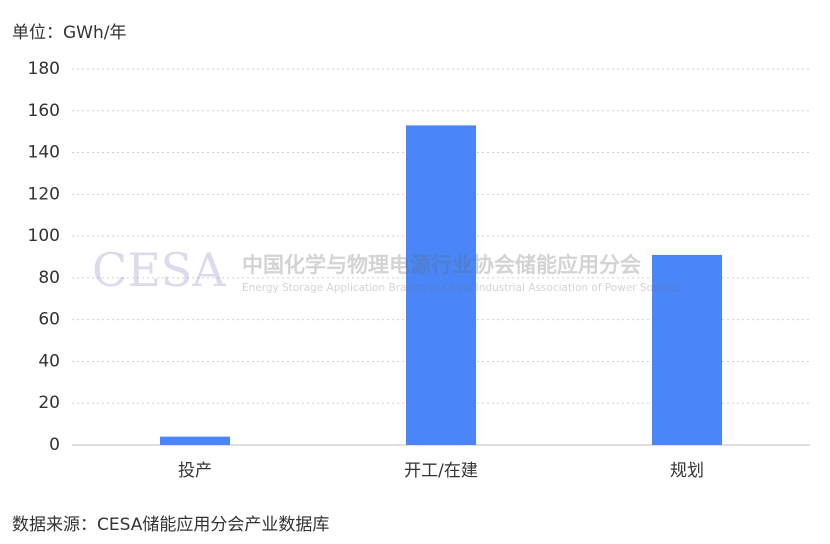 This screenshot has height=544, width=830. I want to click on x-tick-label: 规划, so click(687, 471).